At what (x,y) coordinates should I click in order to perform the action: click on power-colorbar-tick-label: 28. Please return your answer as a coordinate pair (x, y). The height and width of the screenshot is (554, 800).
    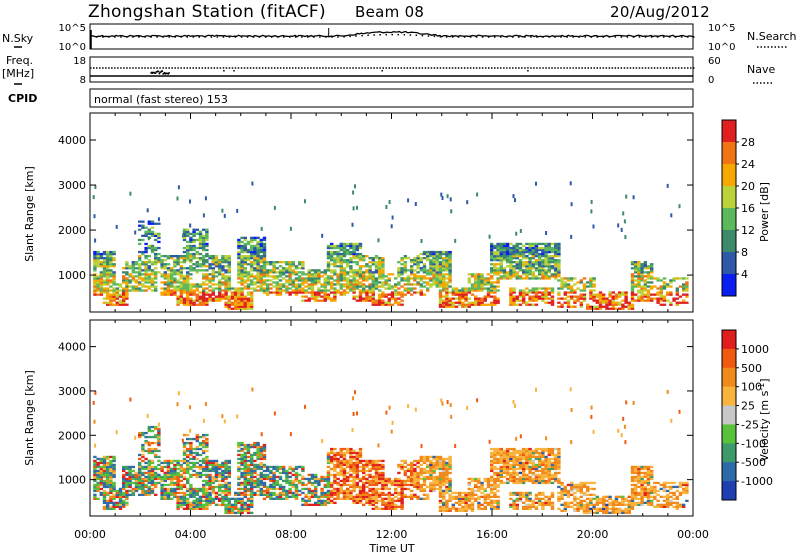
    Looking at the image, I should click on (748, 142).